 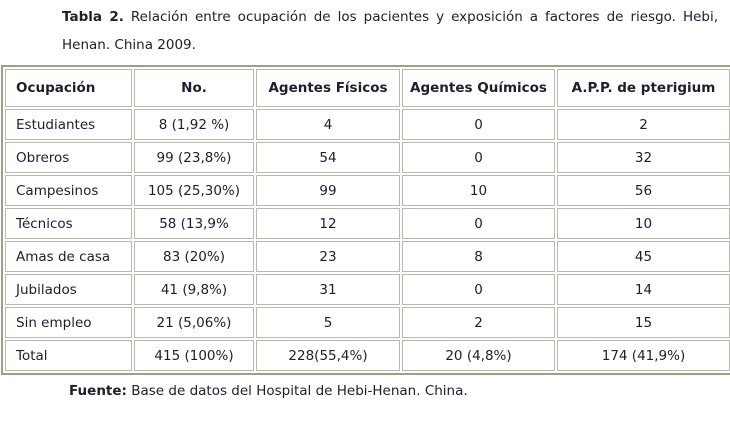 I want to click on data-cell: 12, so click(x=328, y=223).